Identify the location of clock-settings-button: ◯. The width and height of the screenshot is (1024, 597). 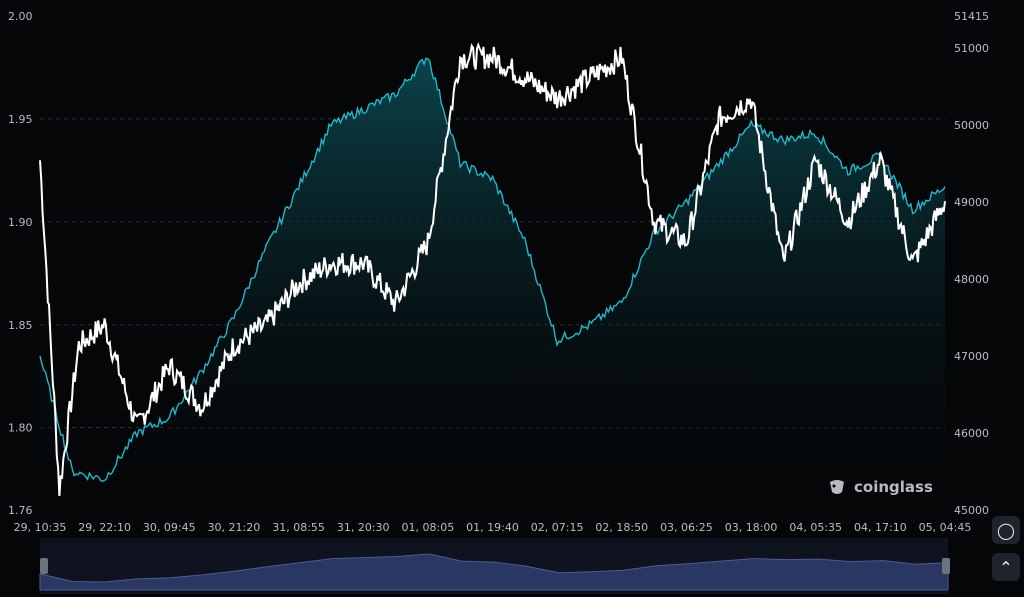
(1006, 530).